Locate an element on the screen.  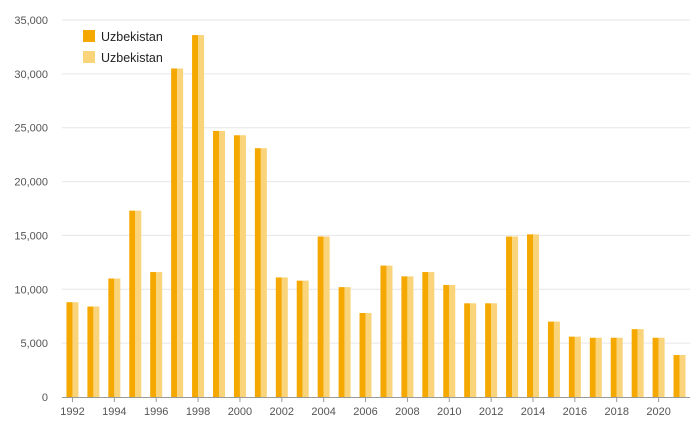
x-tick-label: 2000 is located at coordinates (240, 412).